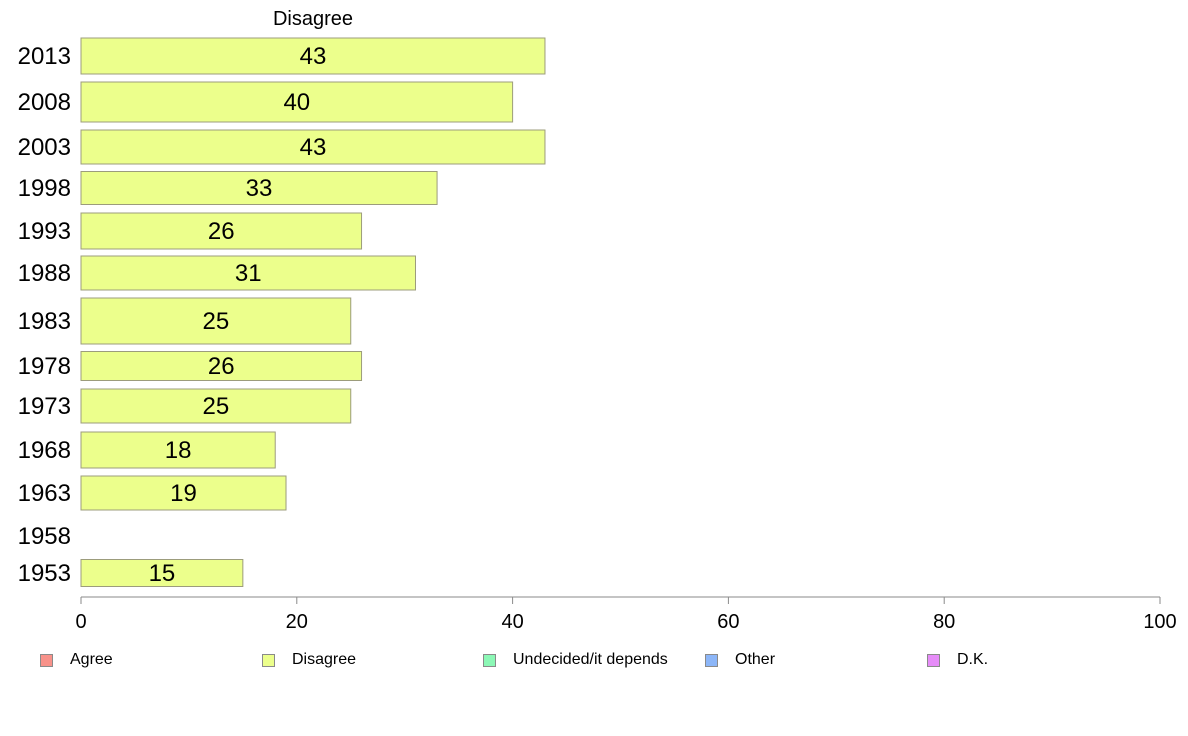 This screenshot has height=736, width=1188. I want to click on legend-item-agree: Agree, so click(76, 660).